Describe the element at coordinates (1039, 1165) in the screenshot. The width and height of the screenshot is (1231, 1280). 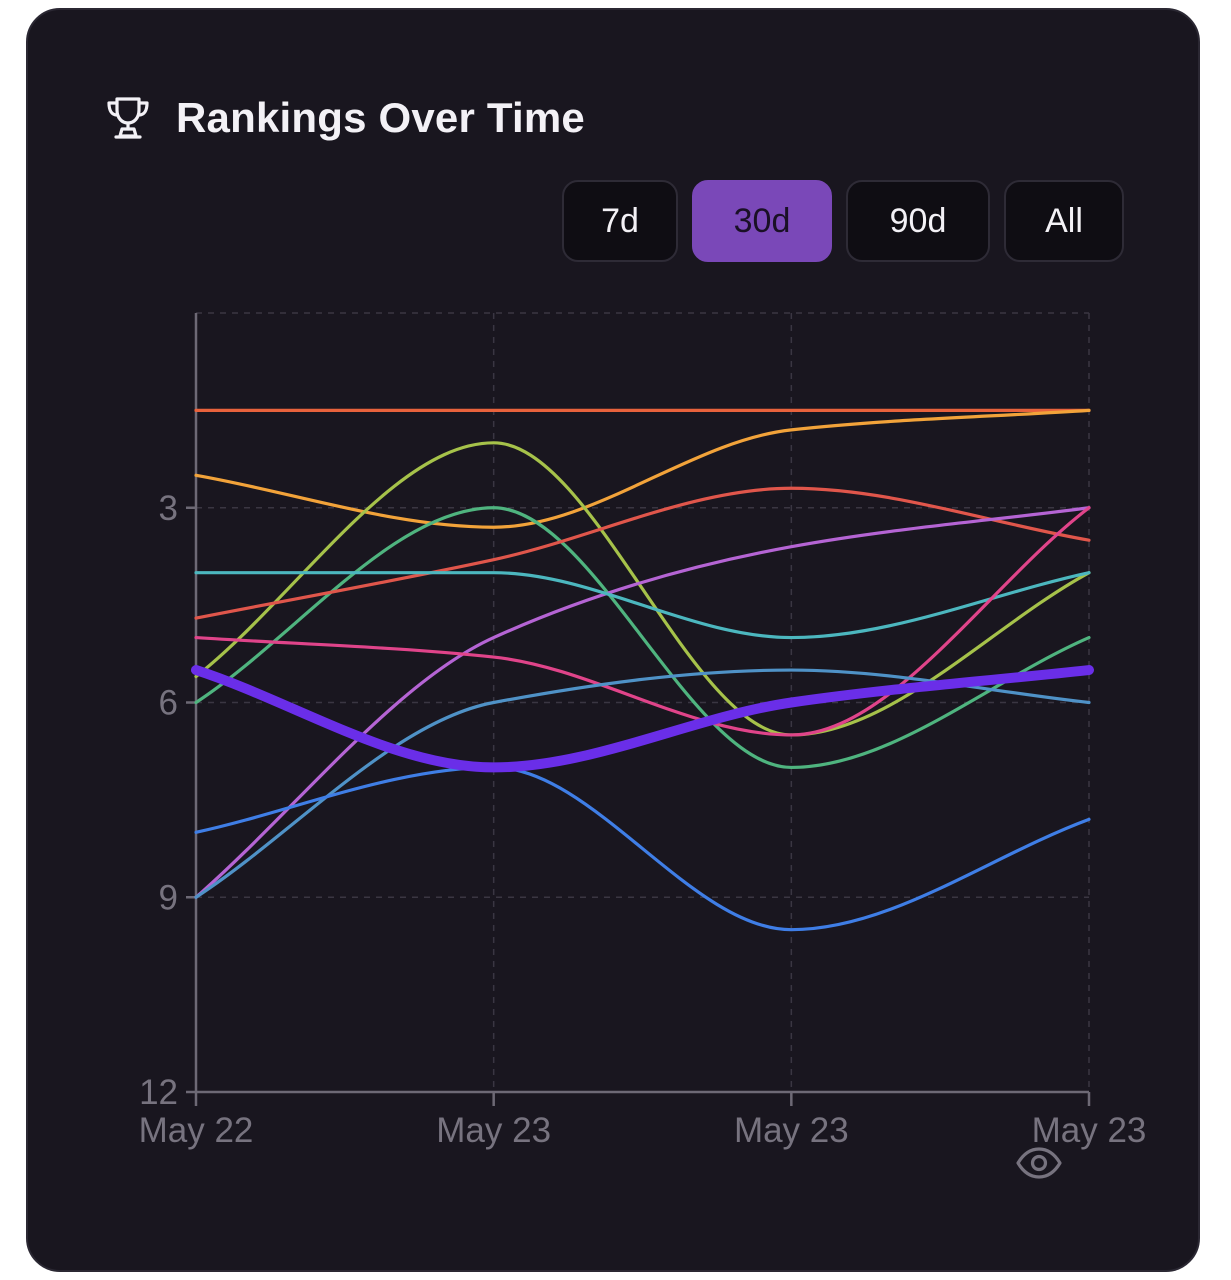
I see `eye-icon` at that location.